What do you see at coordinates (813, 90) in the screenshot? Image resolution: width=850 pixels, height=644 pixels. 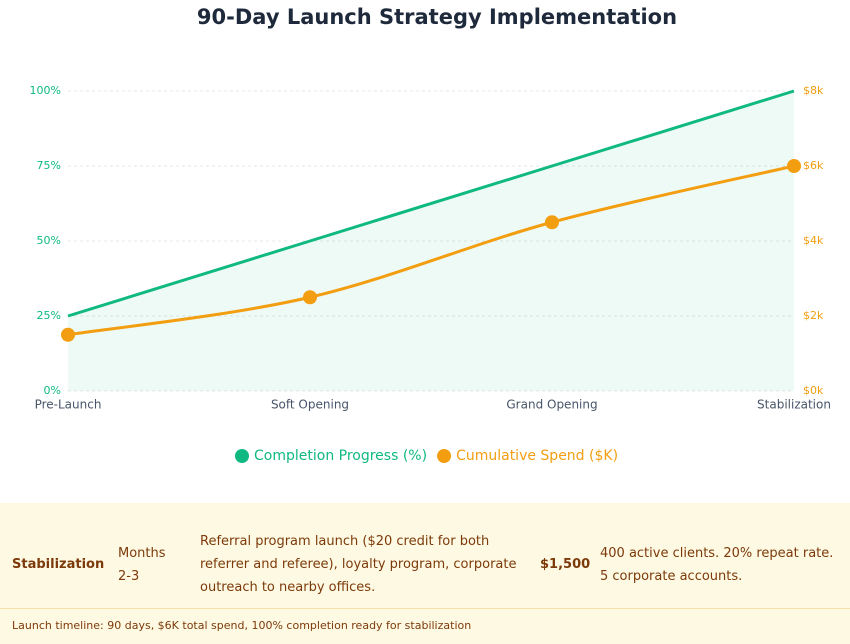 I see `y2-tick-label: $8k` at bounding box center [813, 90].